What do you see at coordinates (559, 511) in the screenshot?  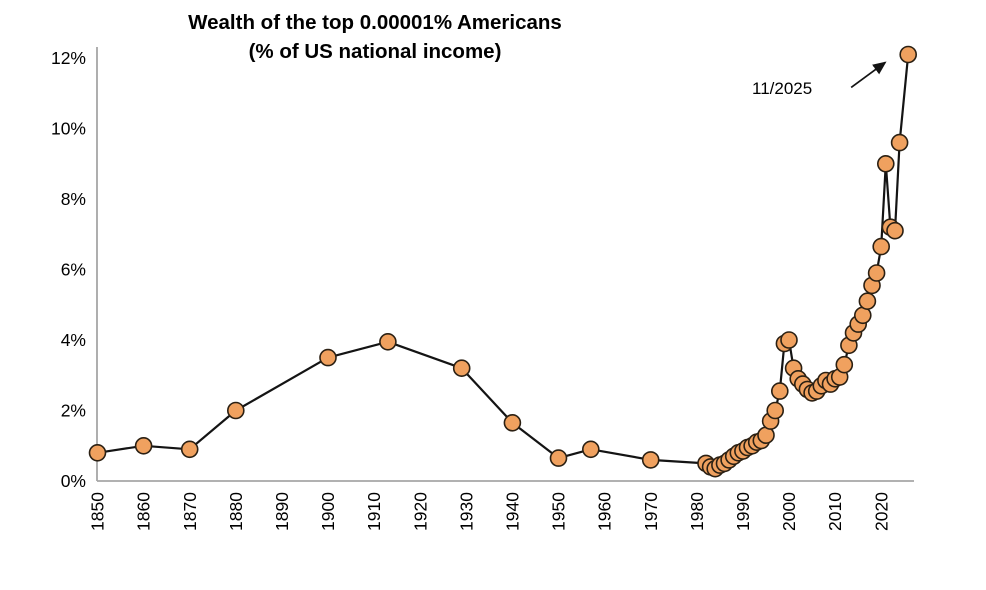 I see `x-tick-label: 1950` at bounding box center [559, 511].